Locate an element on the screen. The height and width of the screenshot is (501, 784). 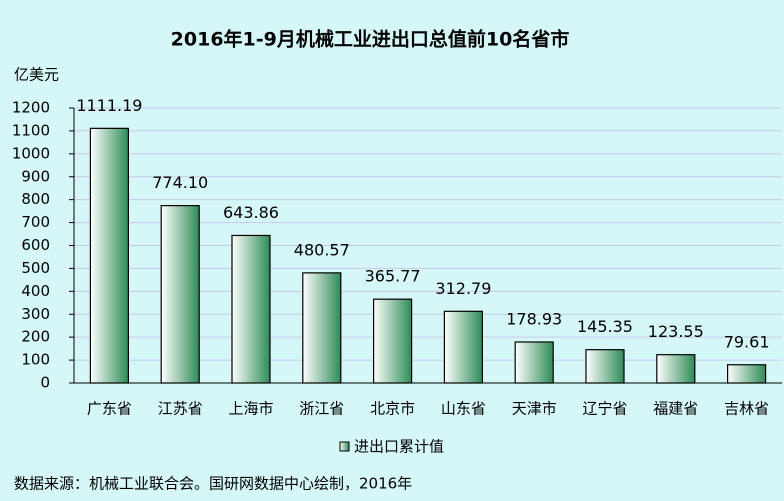
x-tick-label: 北京市 is located at coordinates (392, 409).